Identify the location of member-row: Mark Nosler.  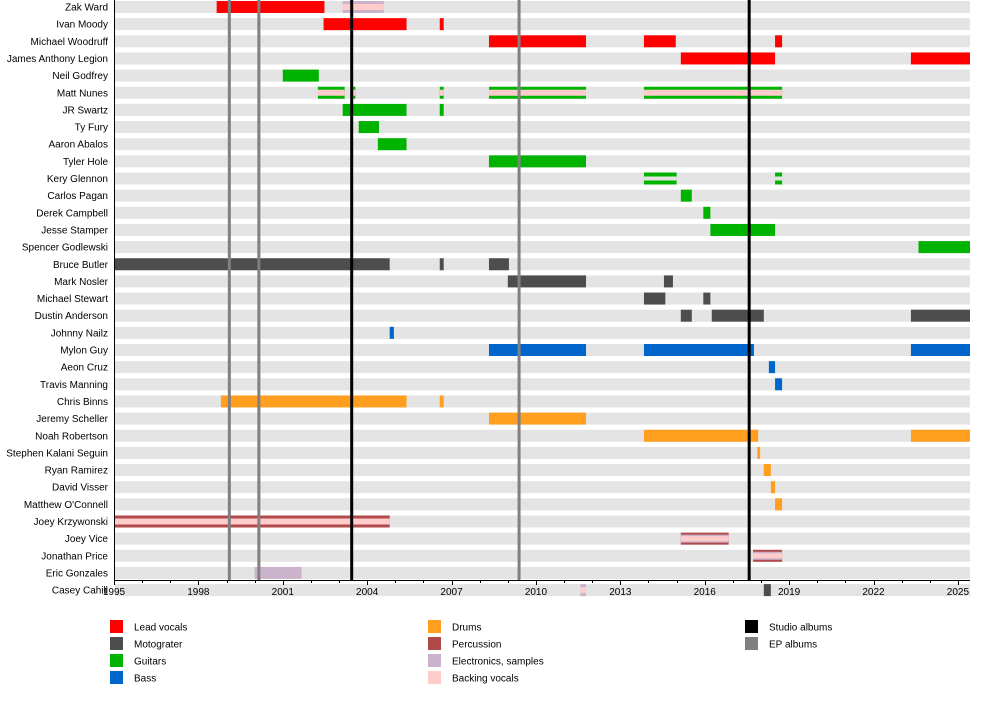
(512, 281).